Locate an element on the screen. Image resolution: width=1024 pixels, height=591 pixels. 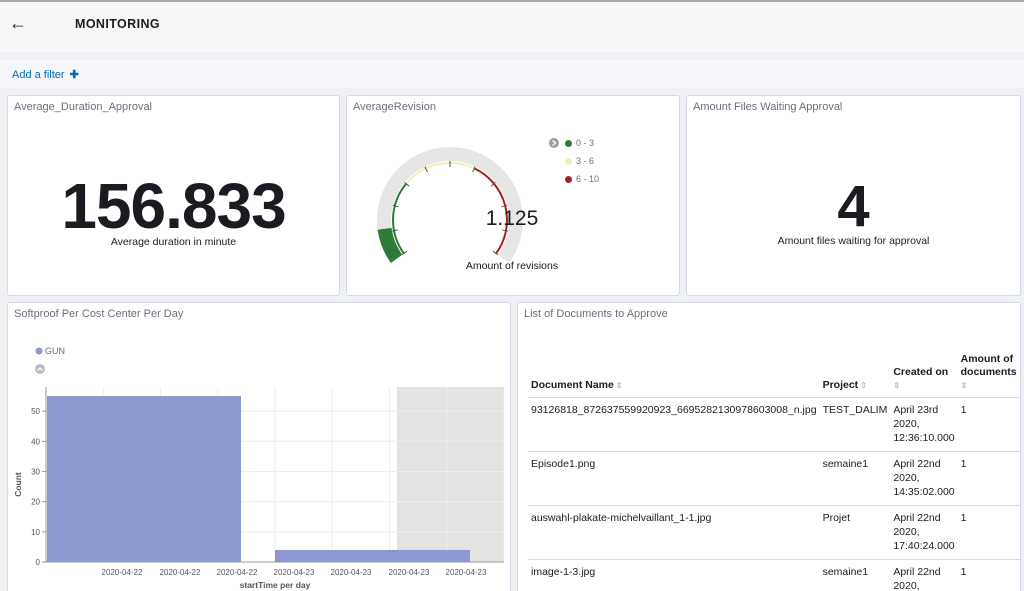
back-arrow-icon: ← is located at coordinates (18, 23).